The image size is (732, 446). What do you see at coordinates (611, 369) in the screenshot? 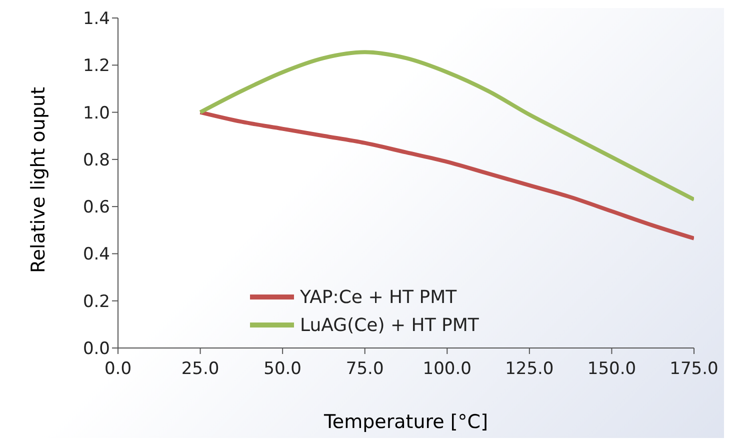
I see `x-tick-label: 150.0` at bounding box center [611, 369].